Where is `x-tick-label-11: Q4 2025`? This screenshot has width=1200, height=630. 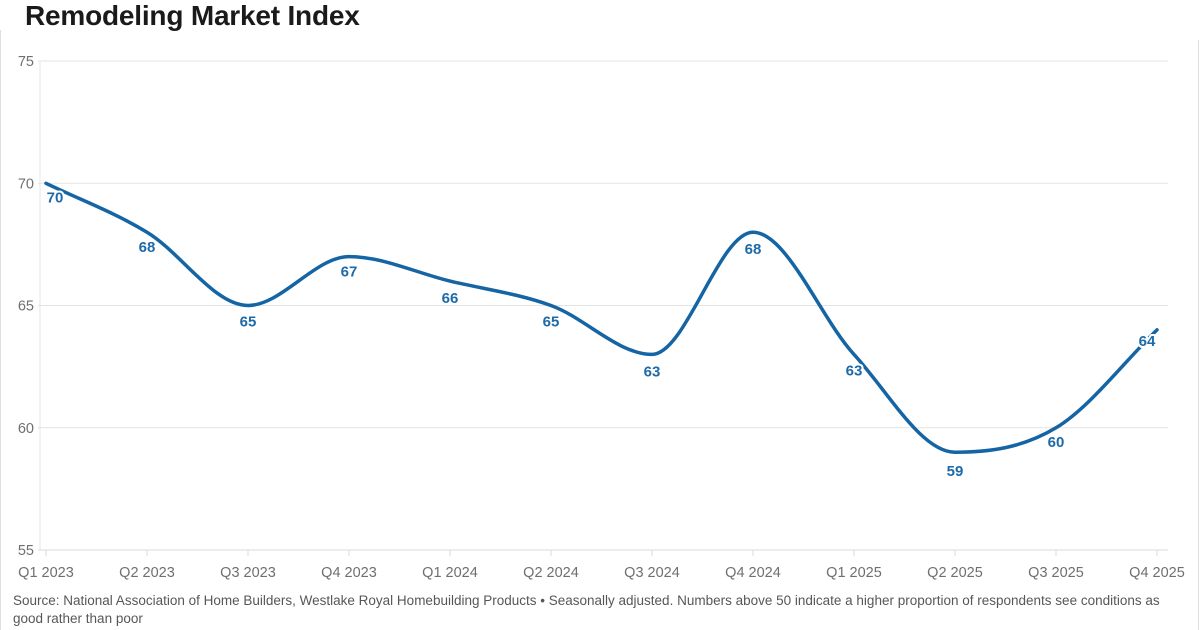
x-tick-label-11: Q4 2025 is located at coordinates (1157, 573).